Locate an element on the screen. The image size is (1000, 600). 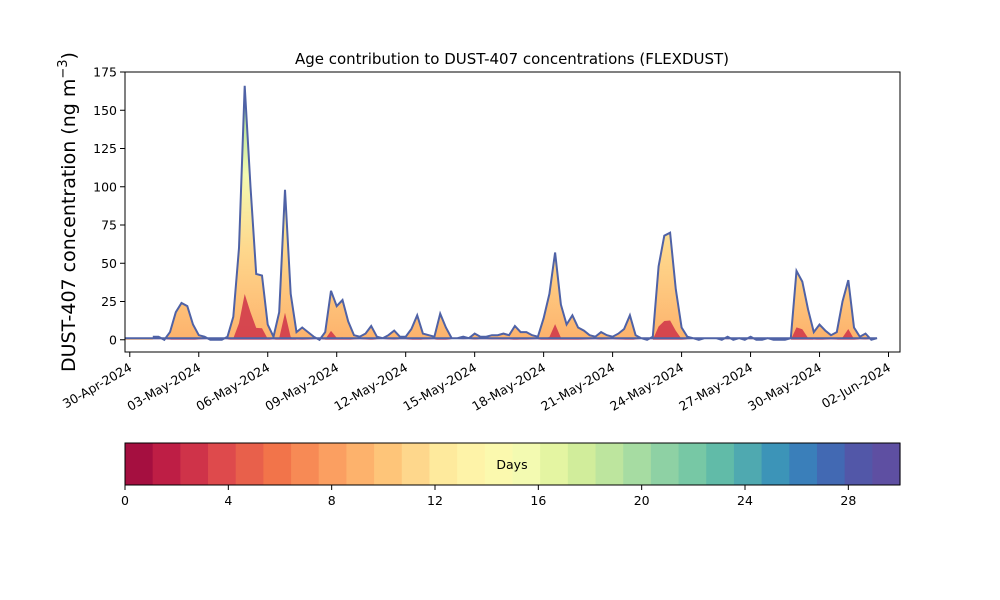
x-tick-label: 03-May-2024 is located at coordinates (163, 387).